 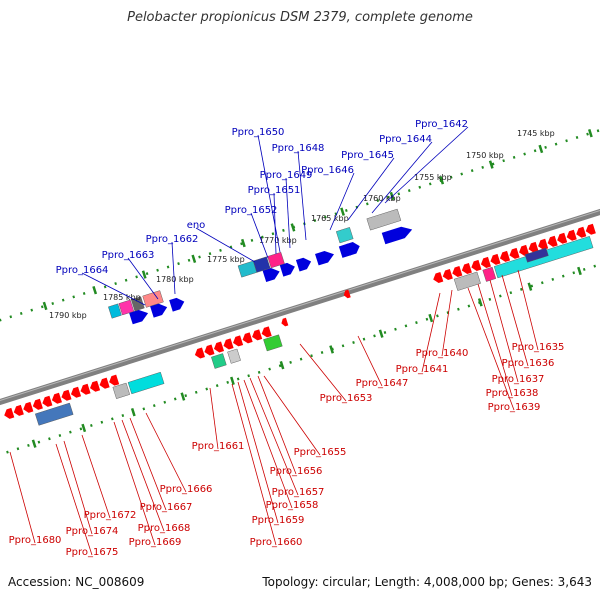 I want to click on gene-box-cyan, so click(x=115, y=311).